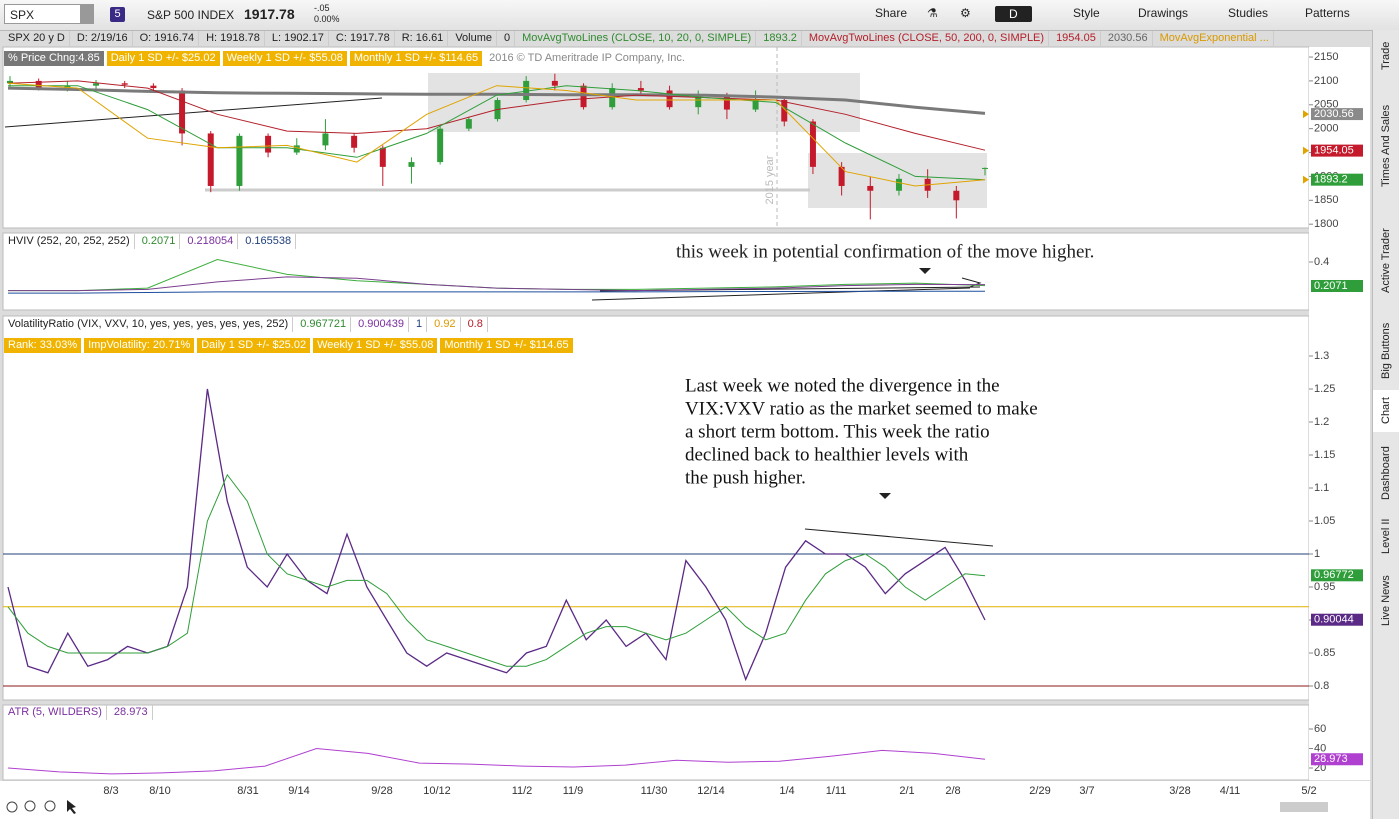 This screenshot has height=819, width=1399. Describe the element at coordinates (363, 38) in the screenshot. I see `header-item: C: 1917.78` at that location.